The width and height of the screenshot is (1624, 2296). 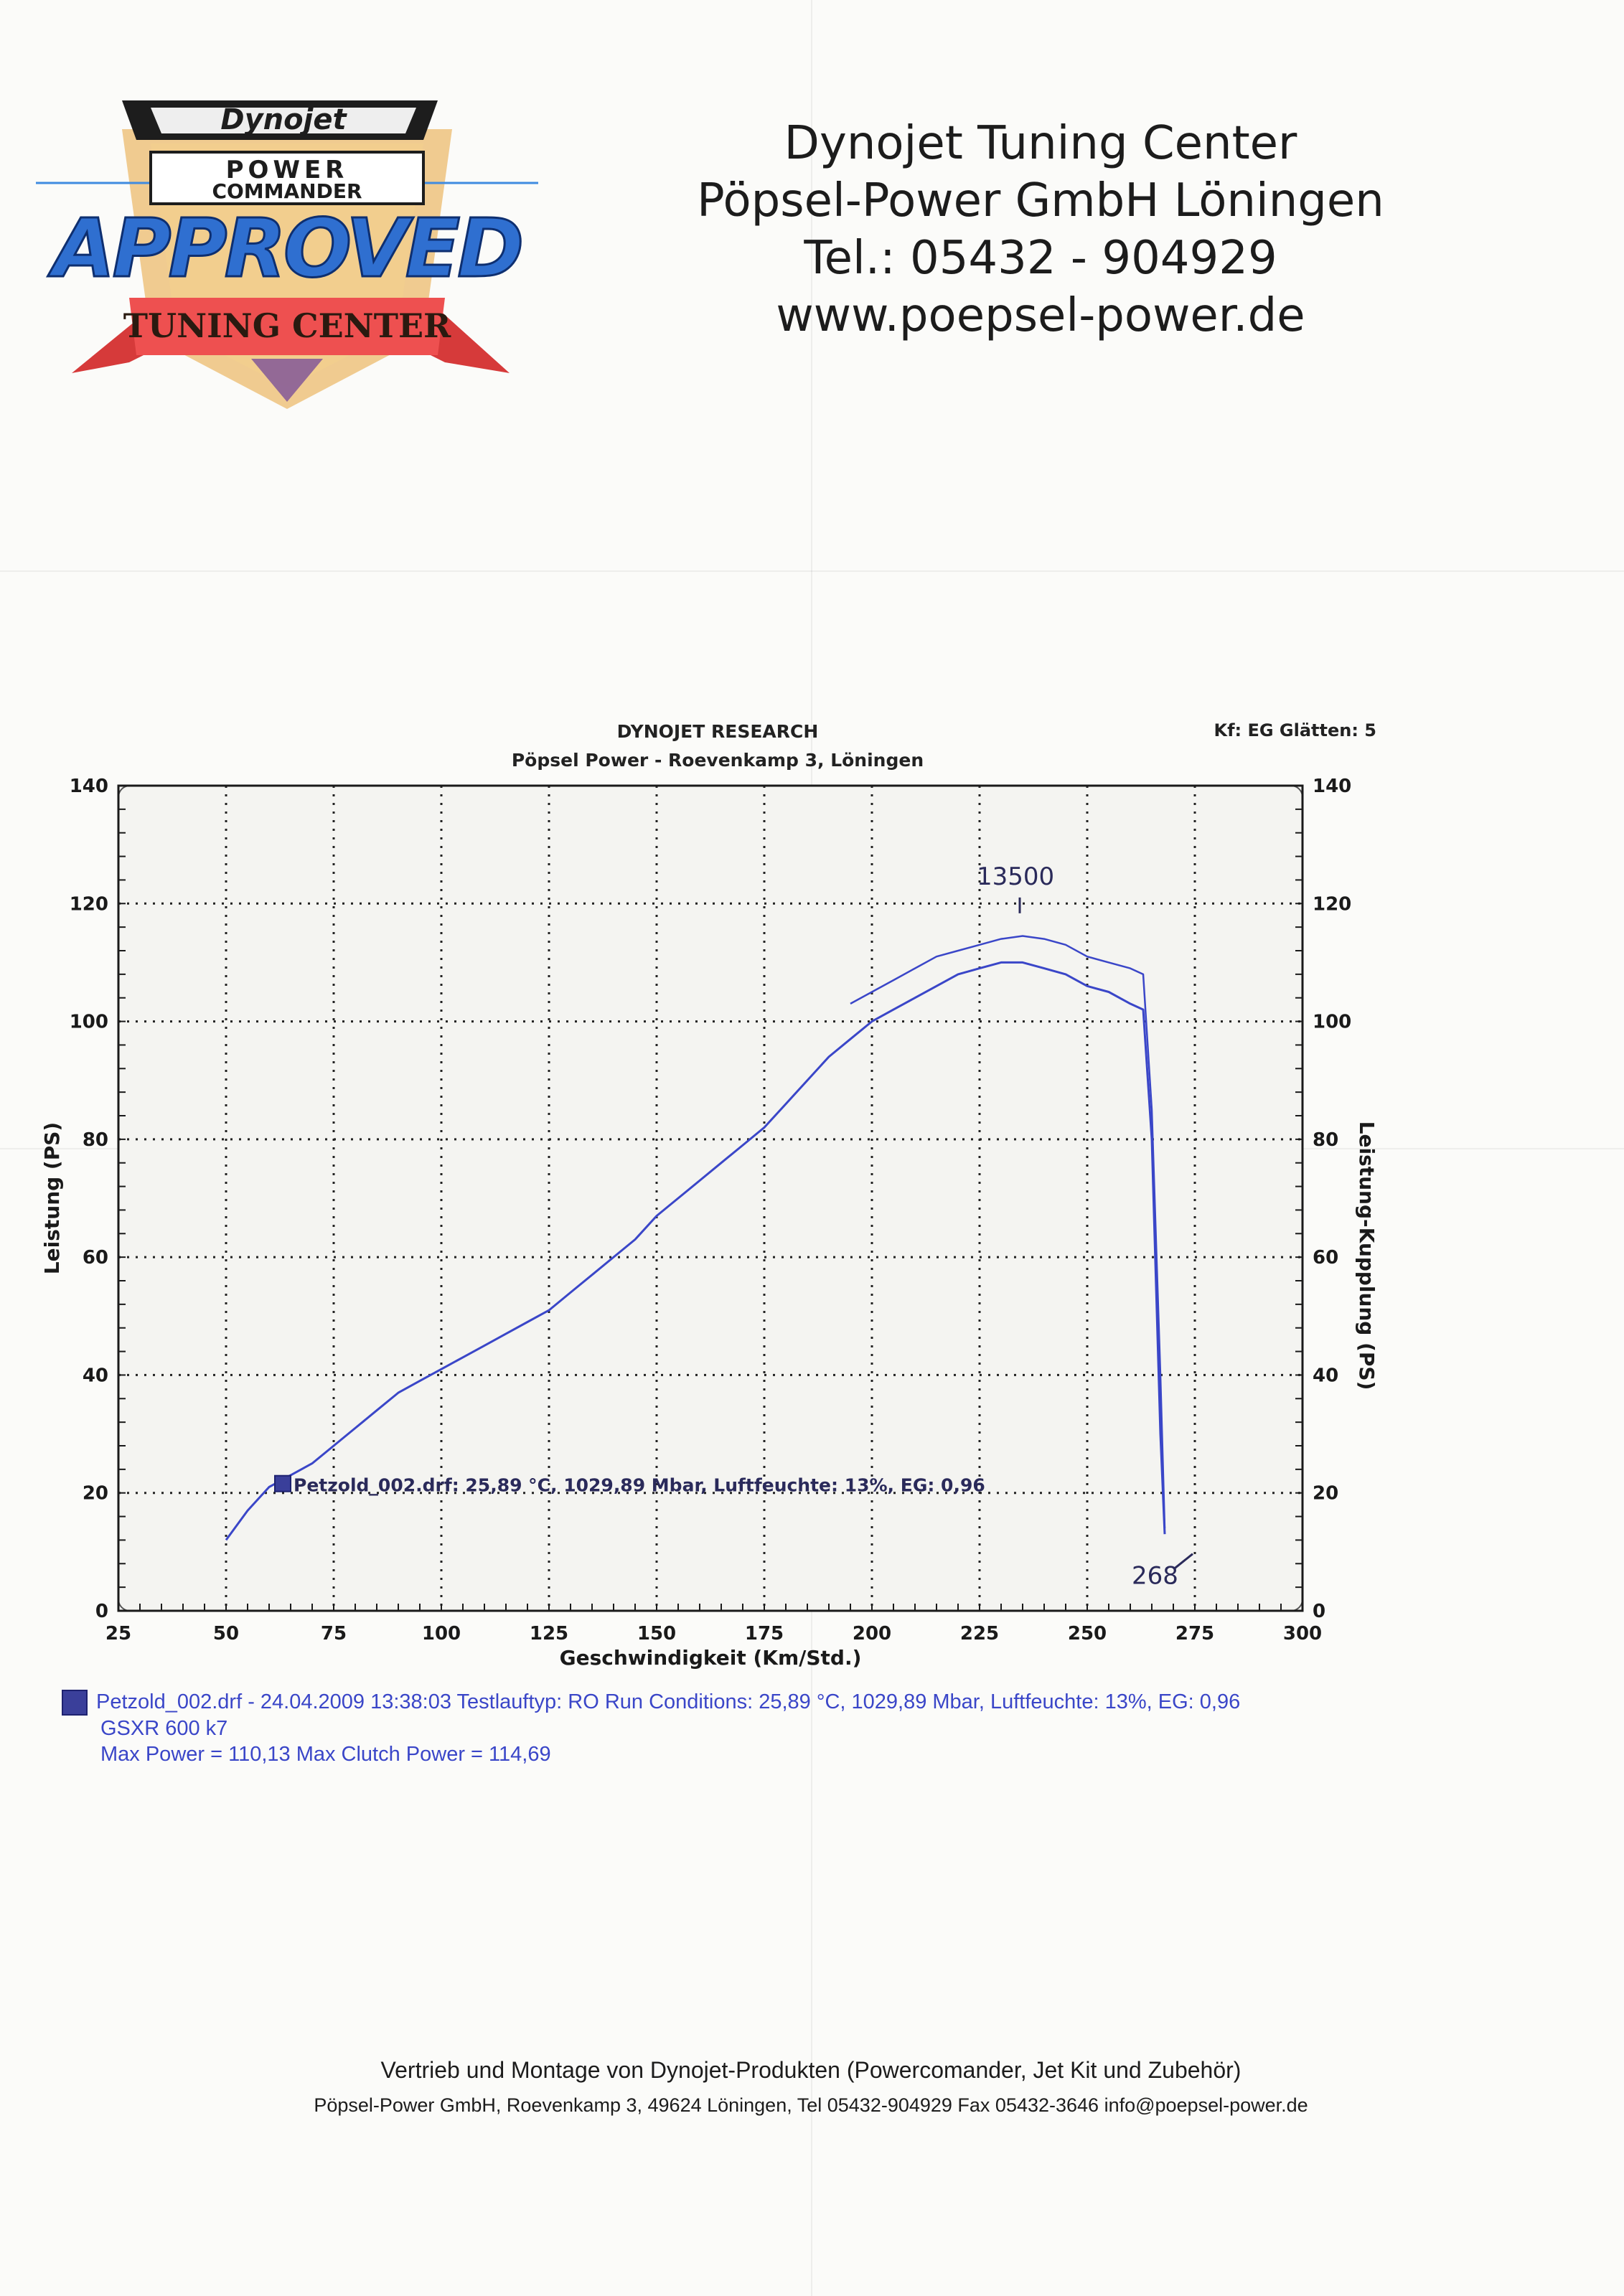 I want to click on speed-annotation: 268, so click(x=1155, y=1576).